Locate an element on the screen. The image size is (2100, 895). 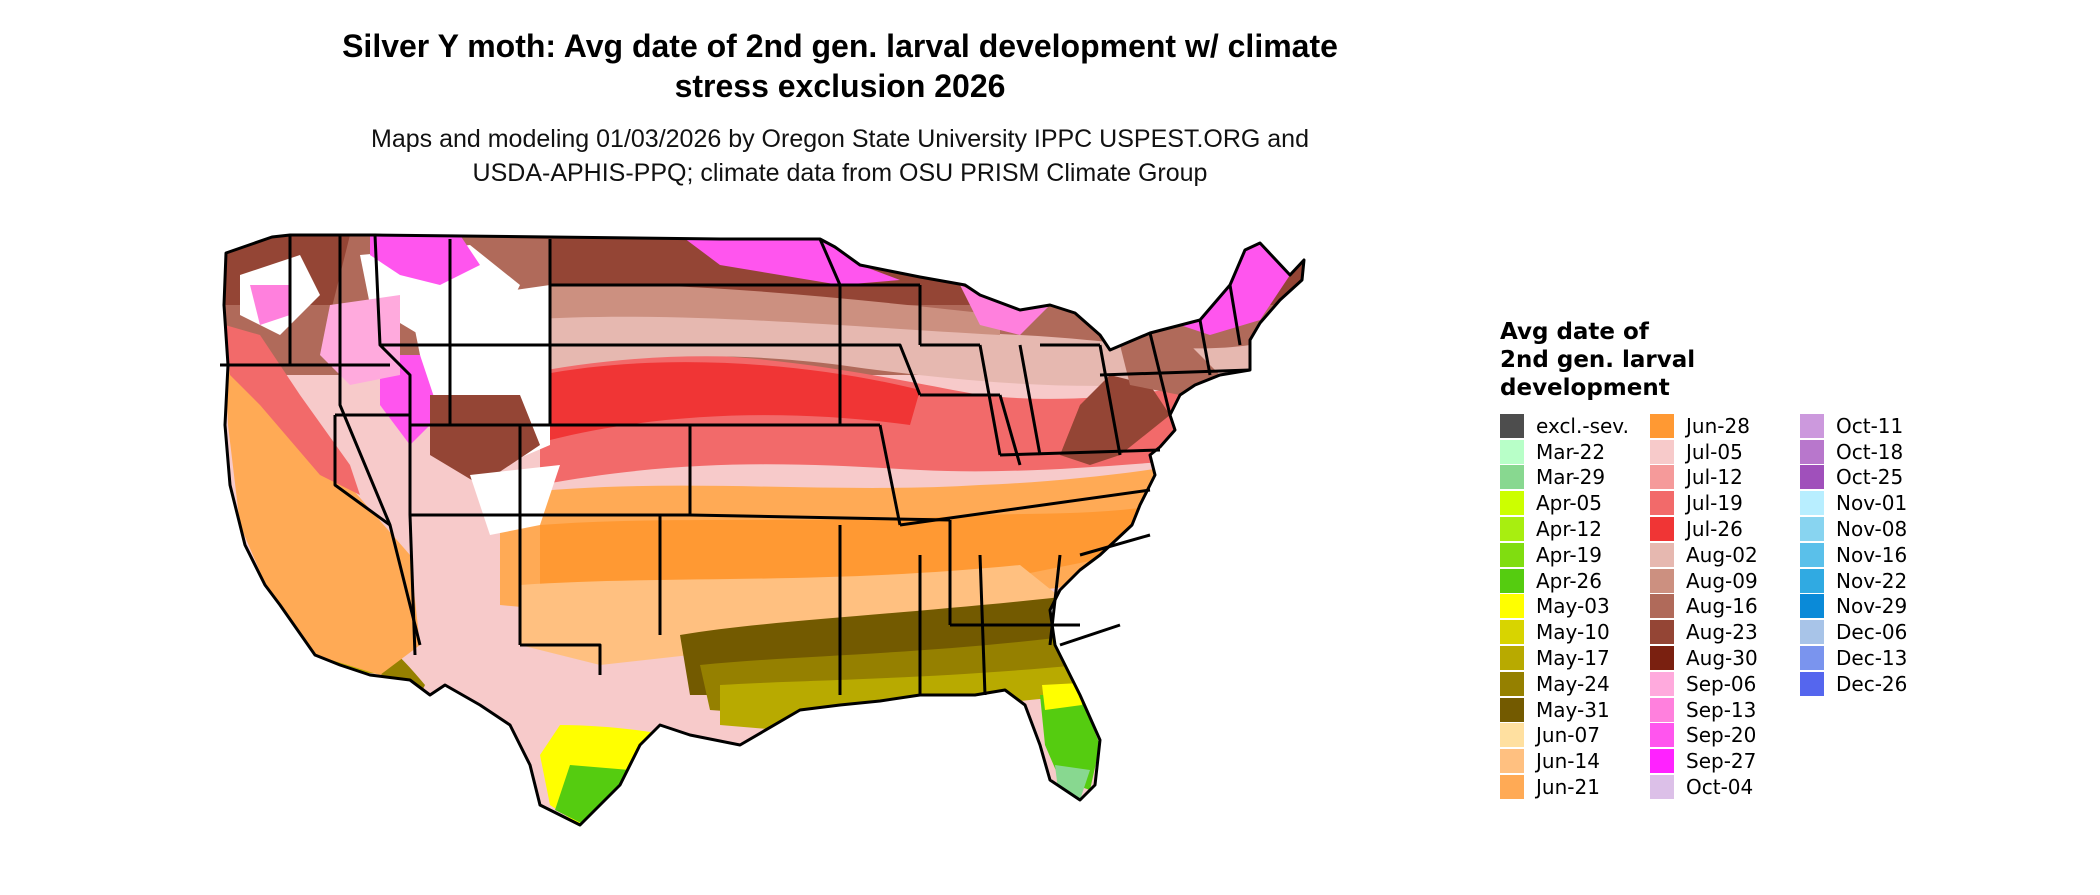
legend-label: Nov-22 is located at coordinates (1872, 580).